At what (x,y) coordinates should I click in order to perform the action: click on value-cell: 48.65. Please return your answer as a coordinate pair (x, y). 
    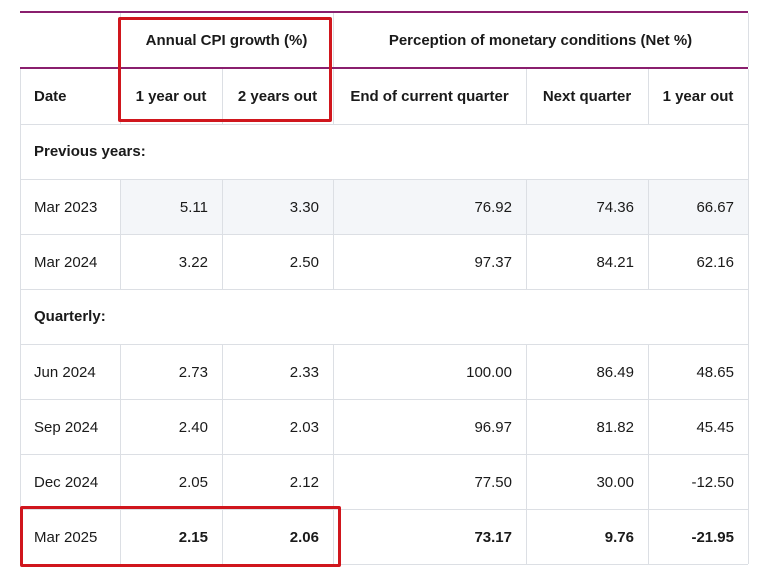
    Looking at the image, I should click on (715, 372).